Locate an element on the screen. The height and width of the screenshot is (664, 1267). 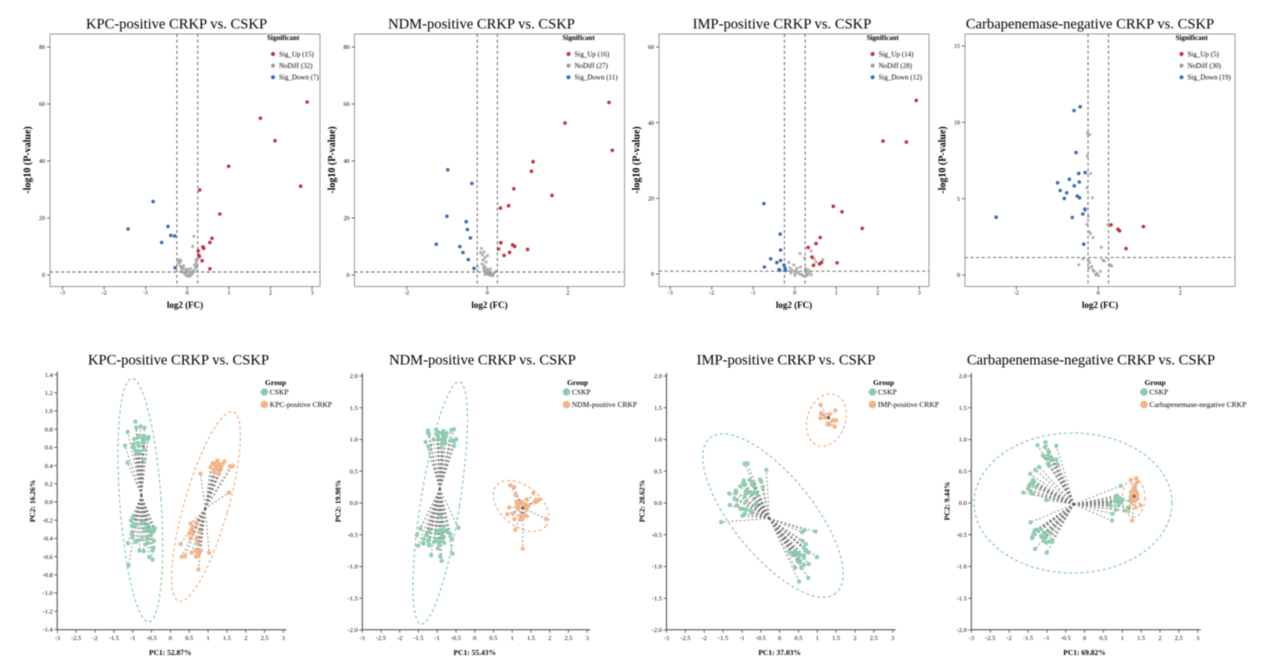
svg-text: -0.2 is located at coordinates (48, 520).